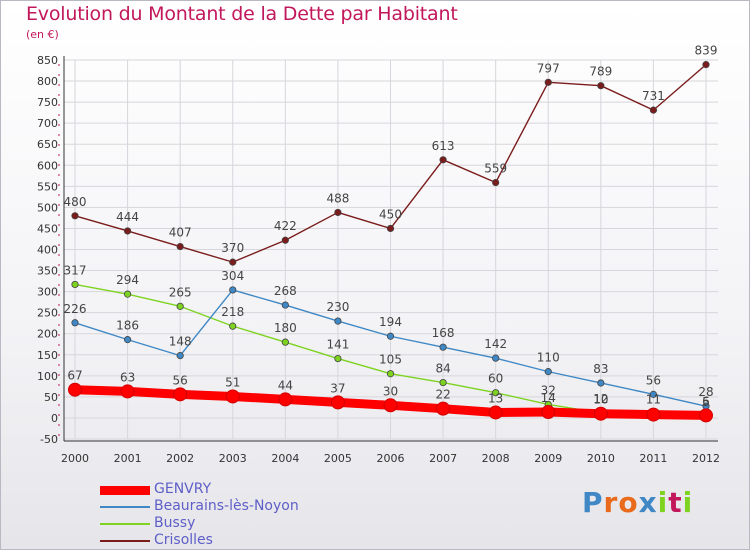 Image resolution: width=750 pixels, height=550 pixels. I want to click on logo-letter: t, so click(675, 502).